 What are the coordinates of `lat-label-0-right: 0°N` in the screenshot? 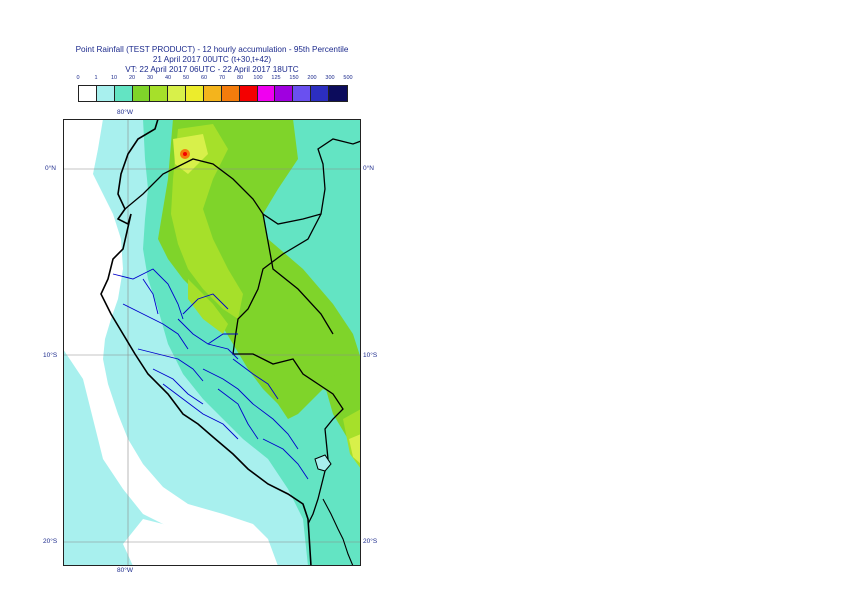 It's located at (368, 168).